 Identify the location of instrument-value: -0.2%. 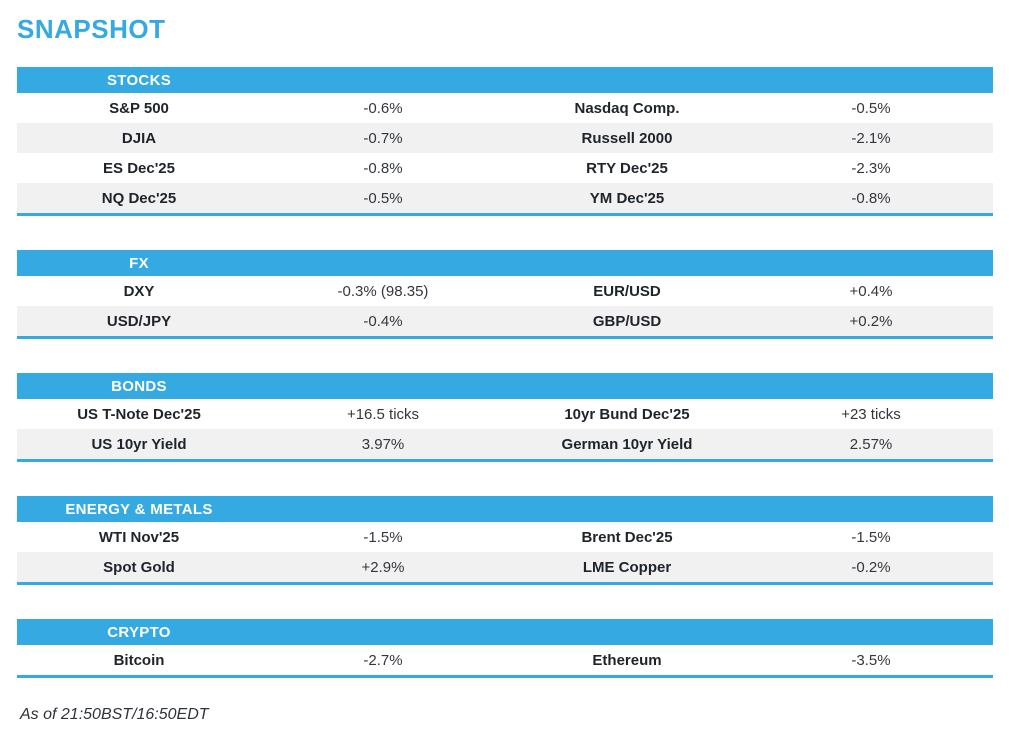
(871, 567).